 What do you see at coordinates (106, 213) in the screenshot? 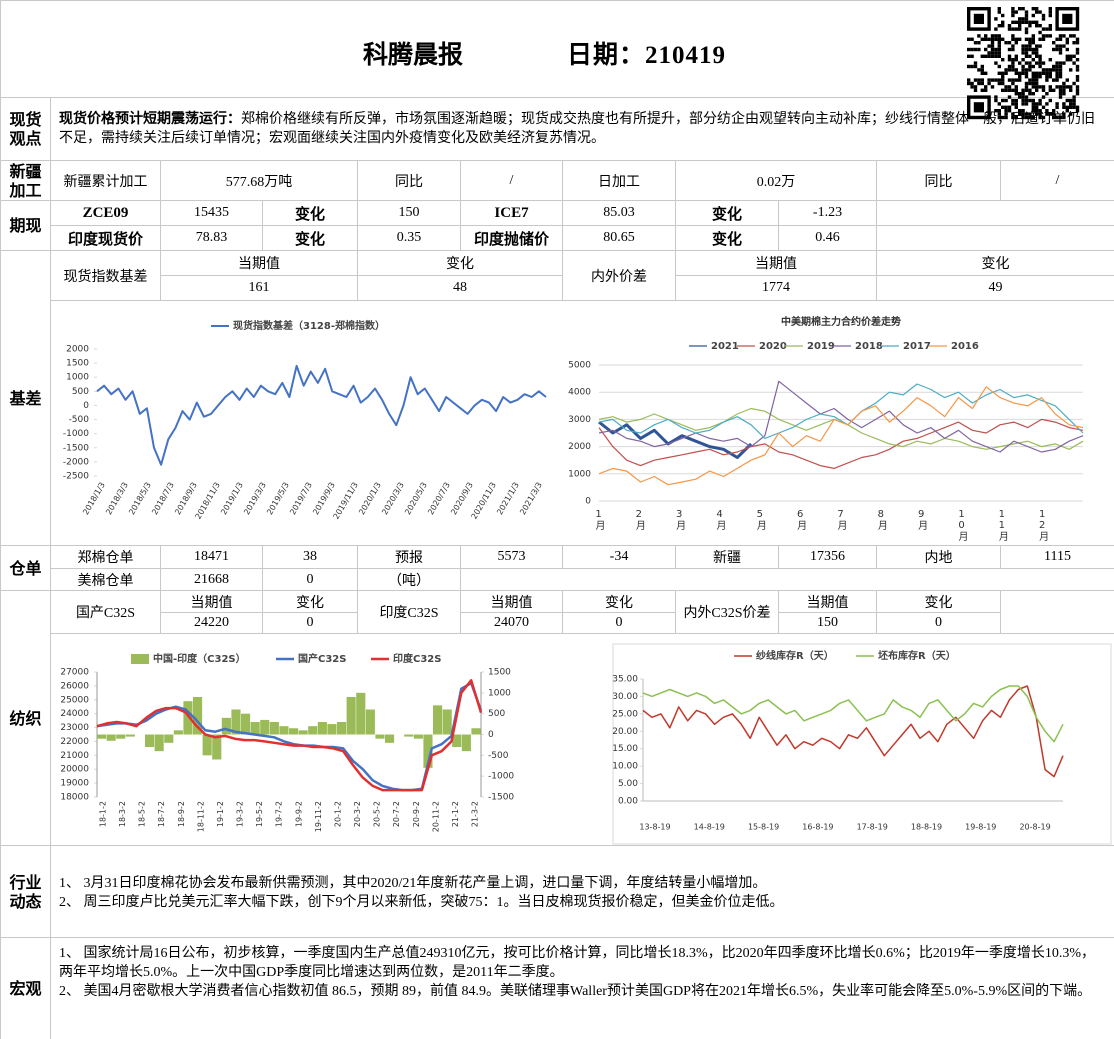
I see `table-cell: ZCE09` at bounding box center [106, 213].